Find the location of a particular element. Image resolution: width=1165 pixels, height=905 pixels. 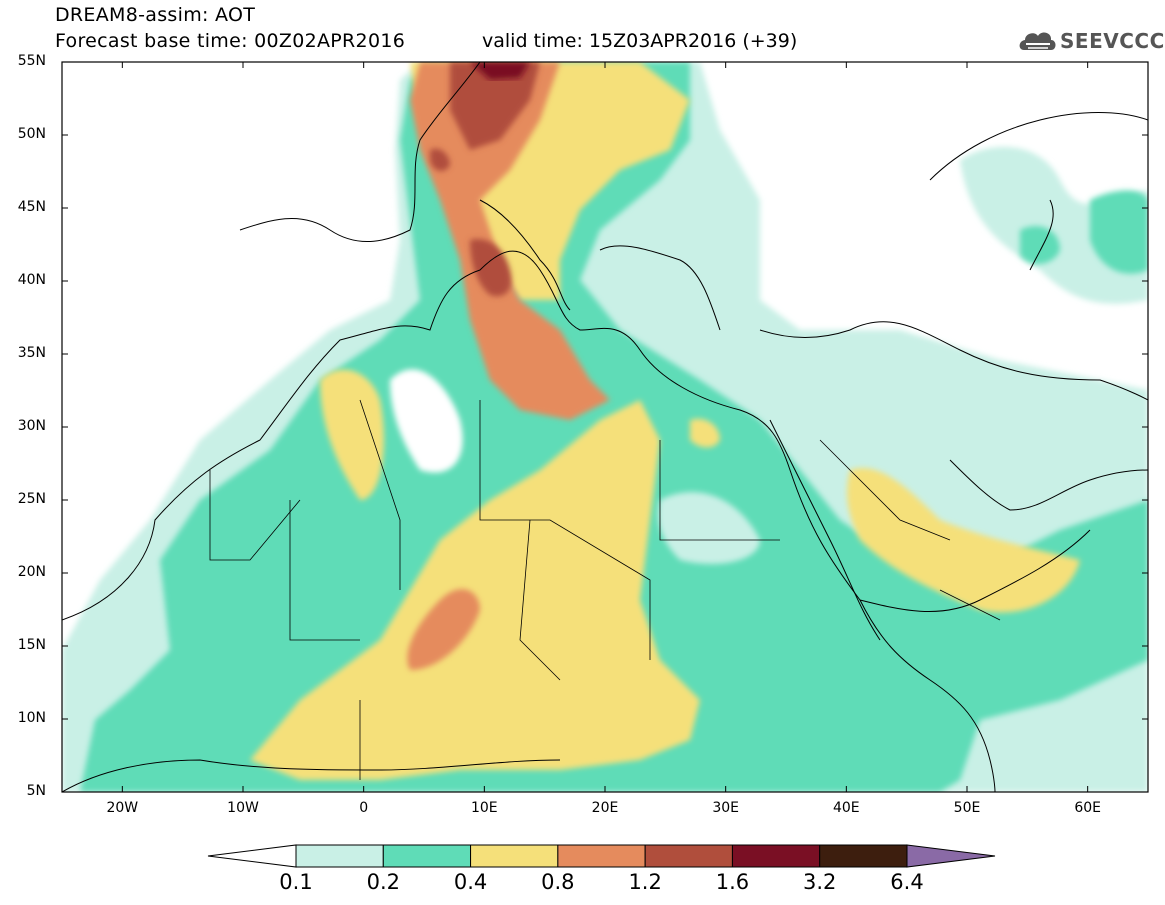

lat-label: 45N is located at coordinates (31, 207).